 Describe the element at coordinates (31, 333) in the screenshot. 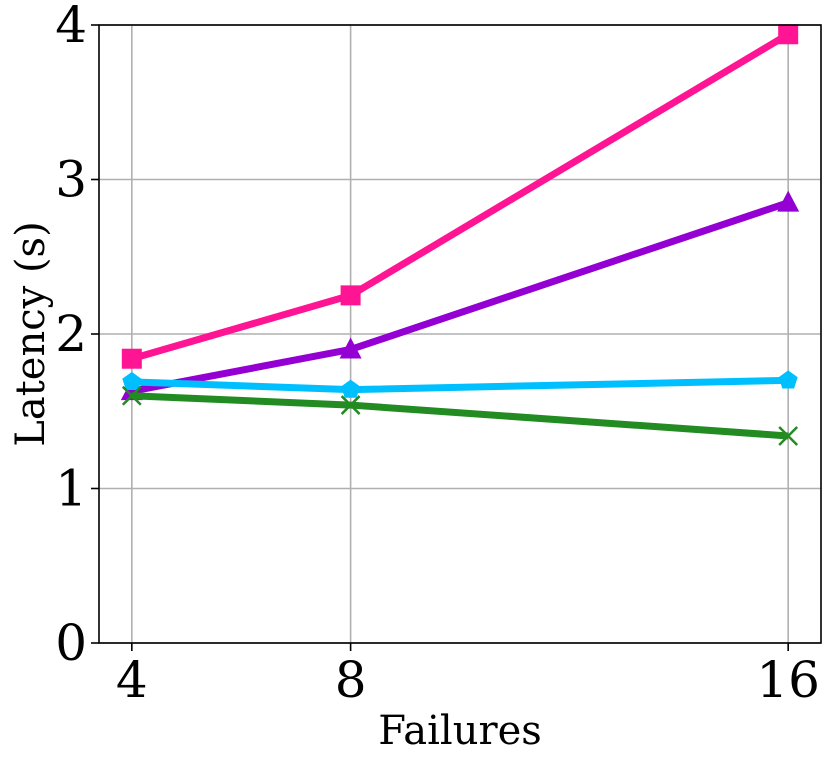

I see `y-axis-label: Latency (s)` at that location.